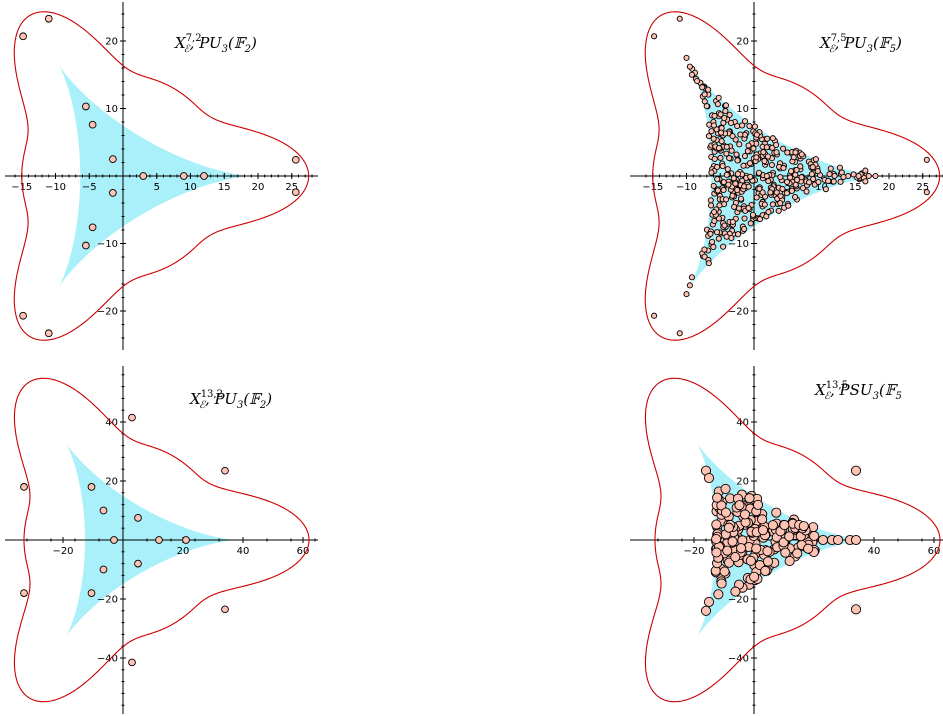  What do you see at coordinates (934, 551) in the screenshot?
I see `x-tick-label: 60` at bounding box center [934, 551].